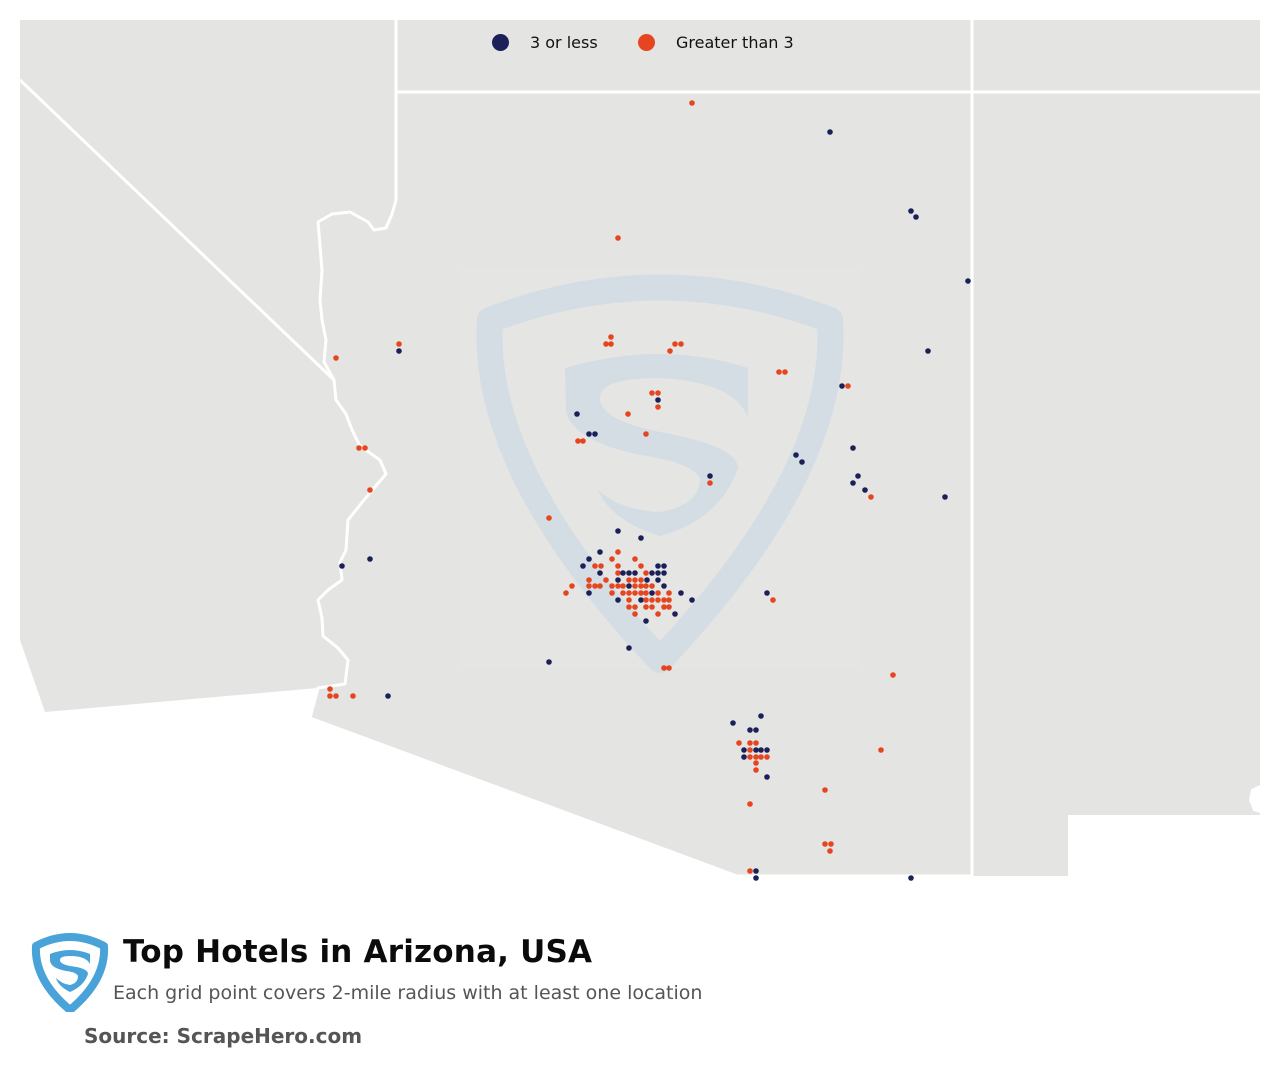 This screenshot has width=1280, height=1069. What do you see at coordinates (1254, 799) in the screenshot?
I see `texas-edge` at bounding box center [1254, 799].